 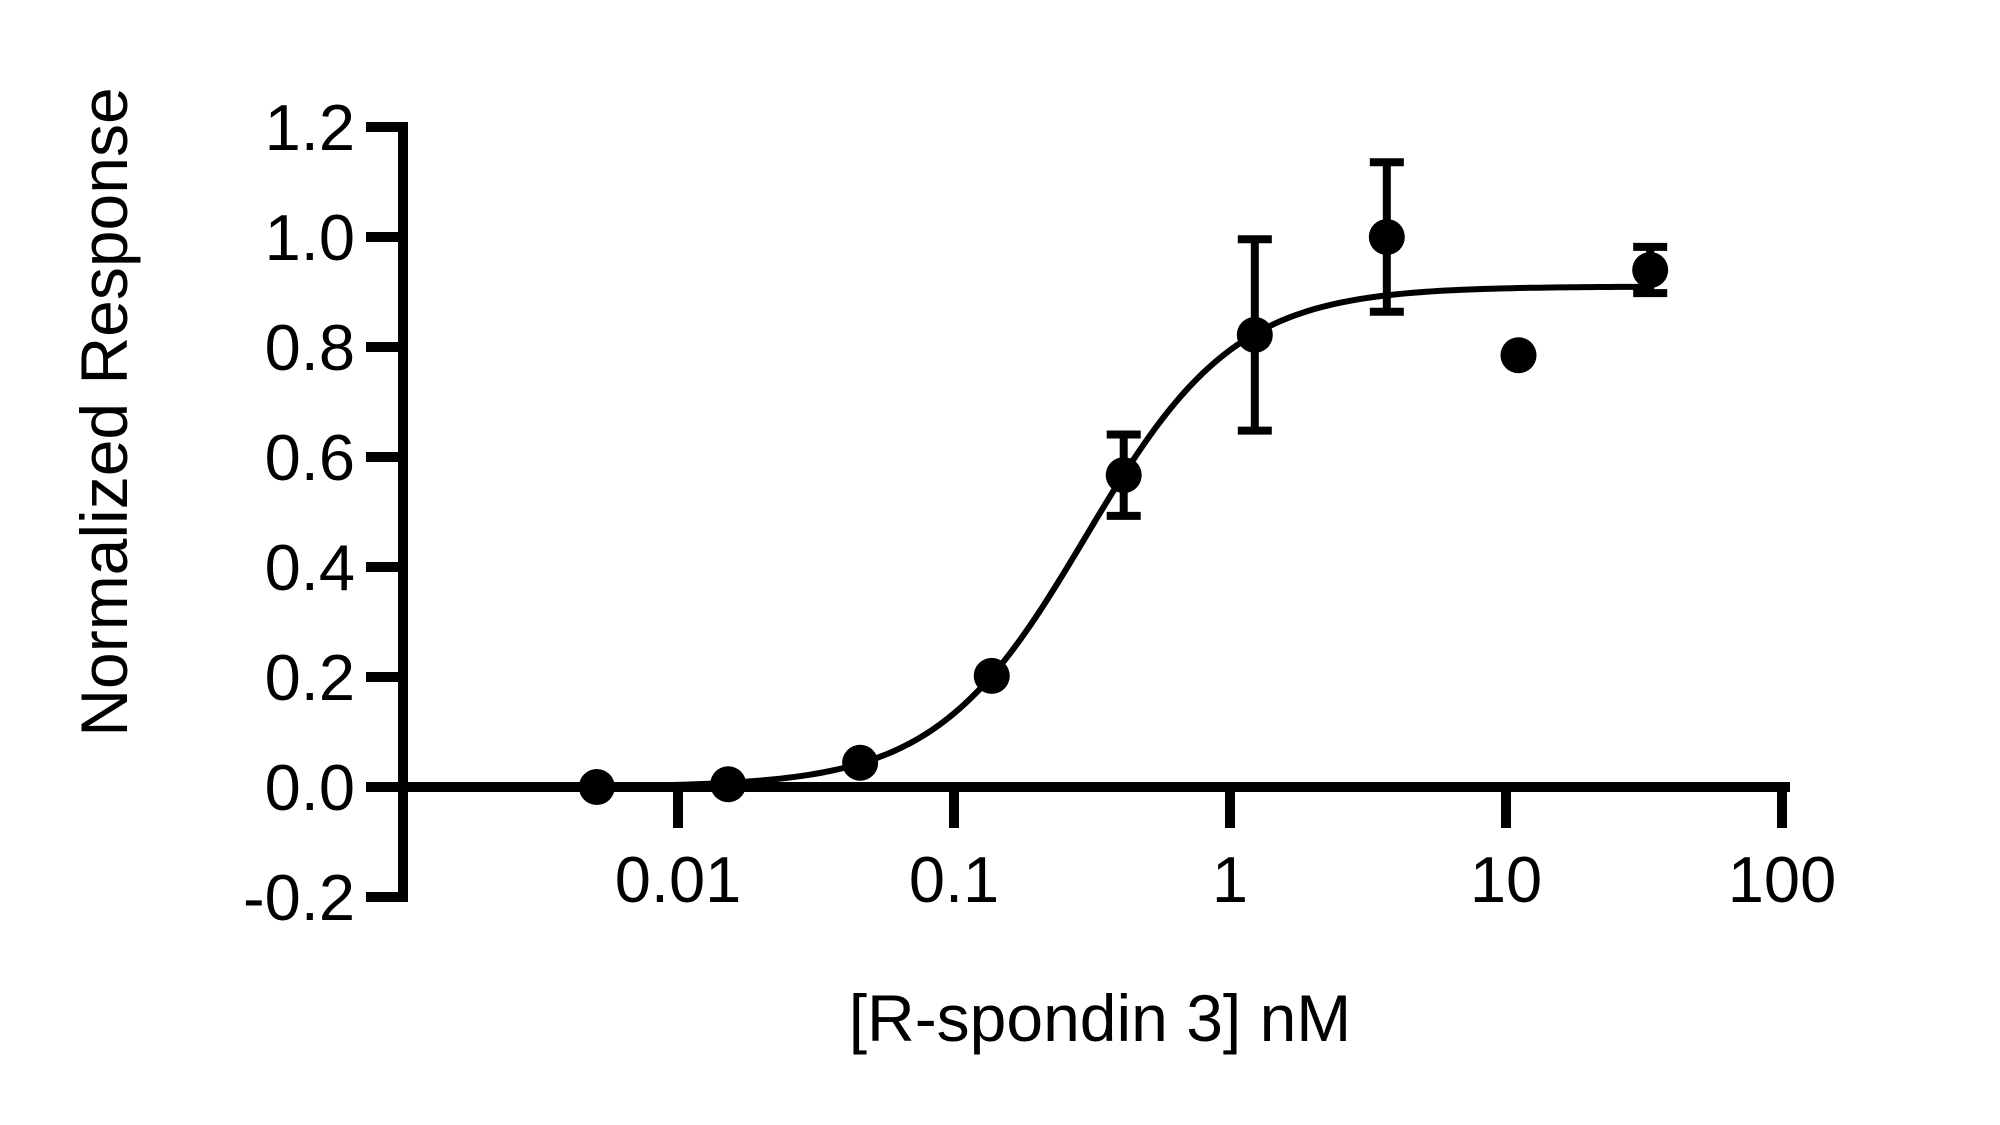 I want to click on x-tick-label: 100, so click(x=1782, y=879).